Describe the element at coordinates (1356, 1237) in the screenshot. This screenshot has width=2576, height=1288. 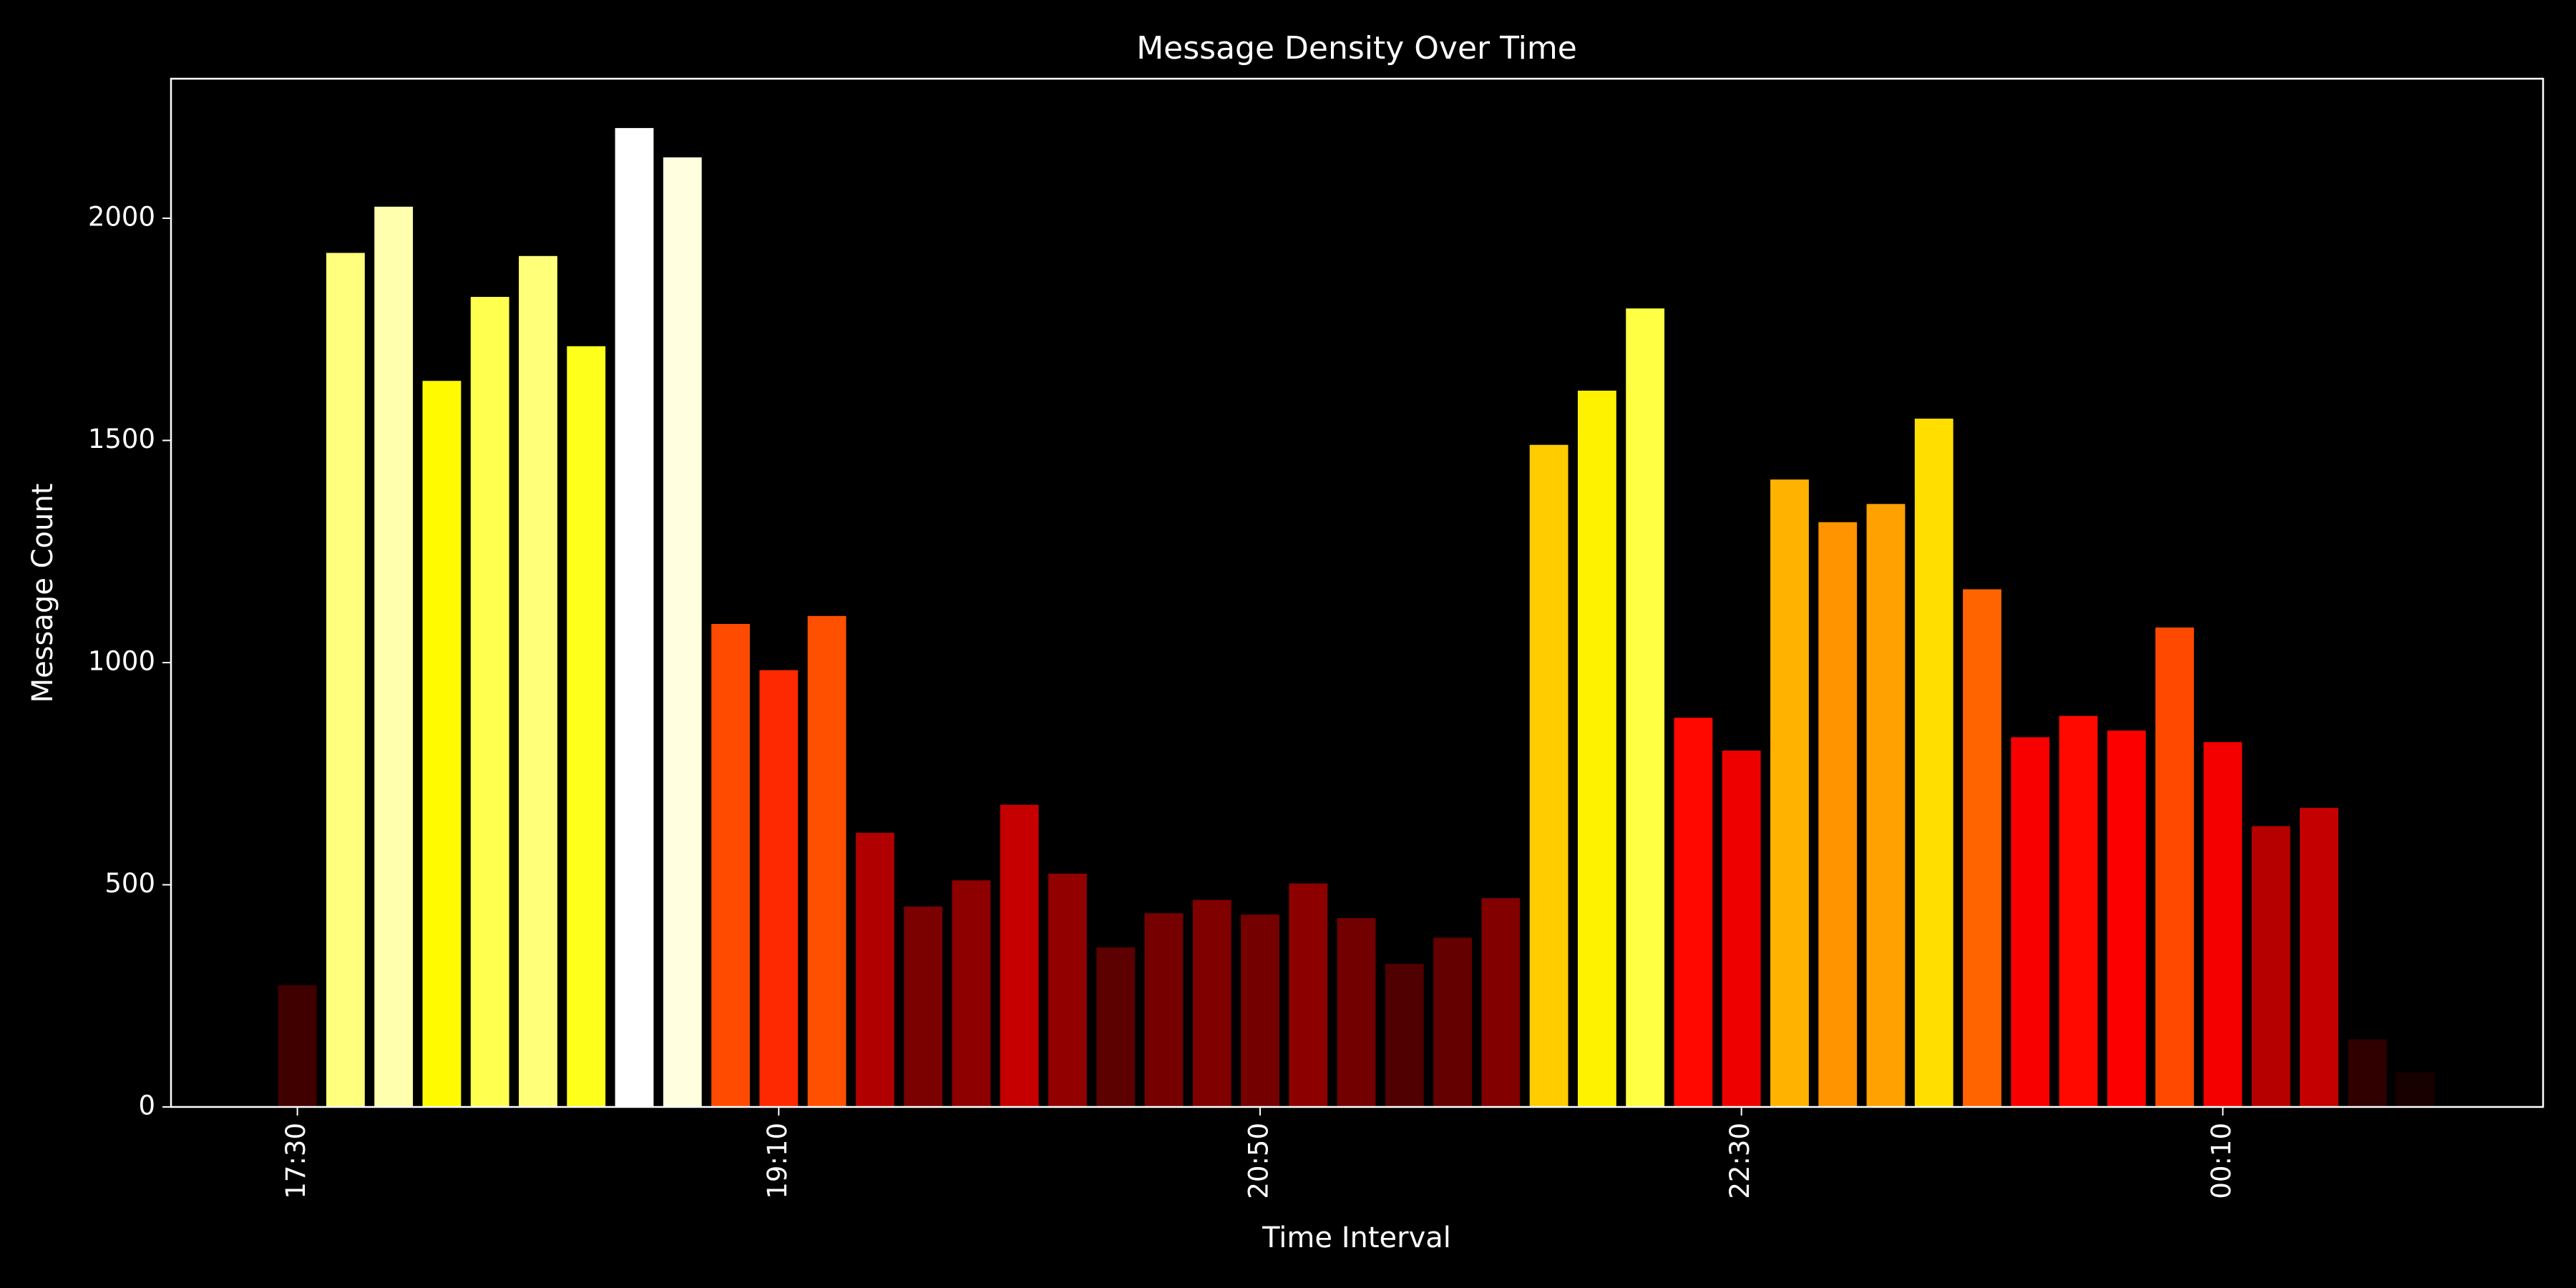
I see `x-axis-label: Time Interval` at that location.